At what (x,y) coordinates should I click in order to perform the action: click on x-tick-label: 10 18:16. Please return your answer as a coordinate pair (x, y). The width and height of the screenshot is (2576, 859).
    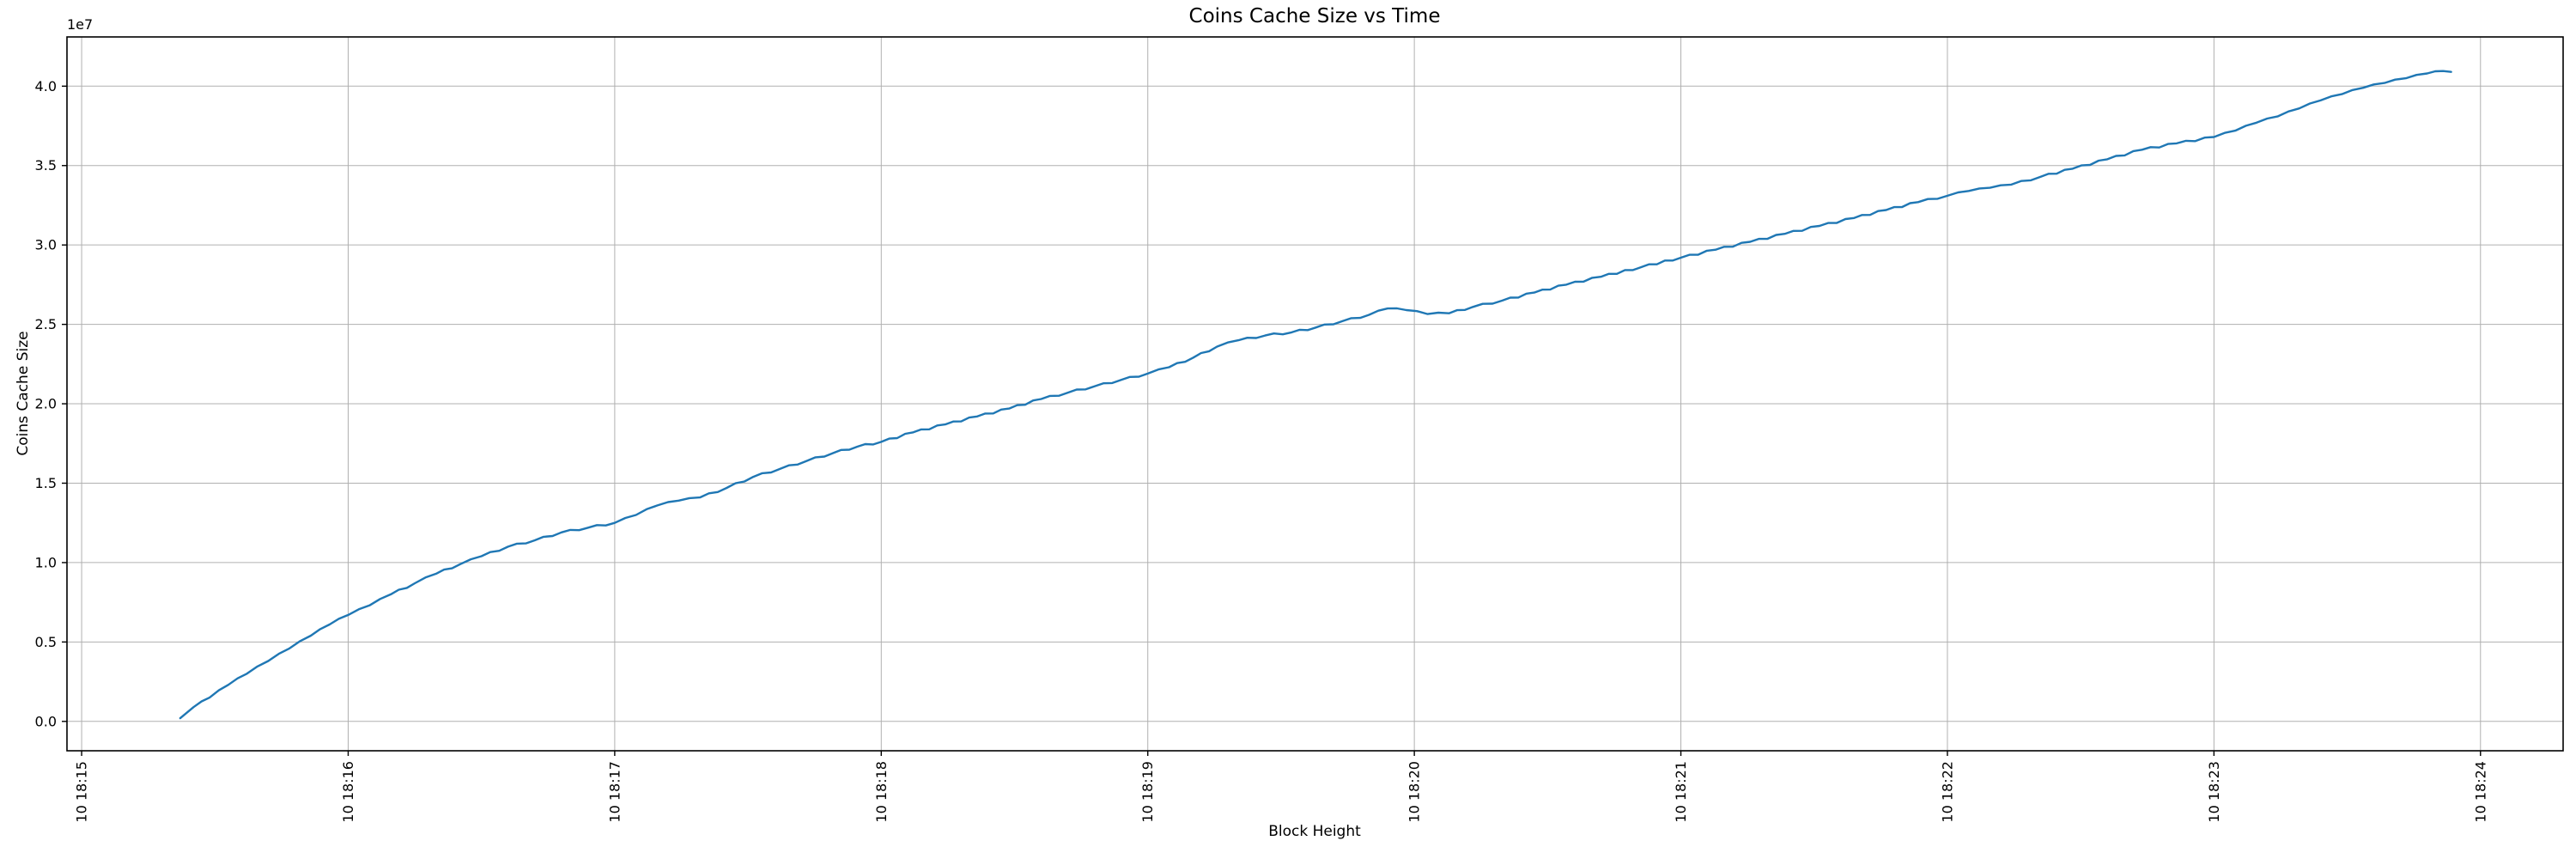
    Looking at the image, I should click on (348, 792).